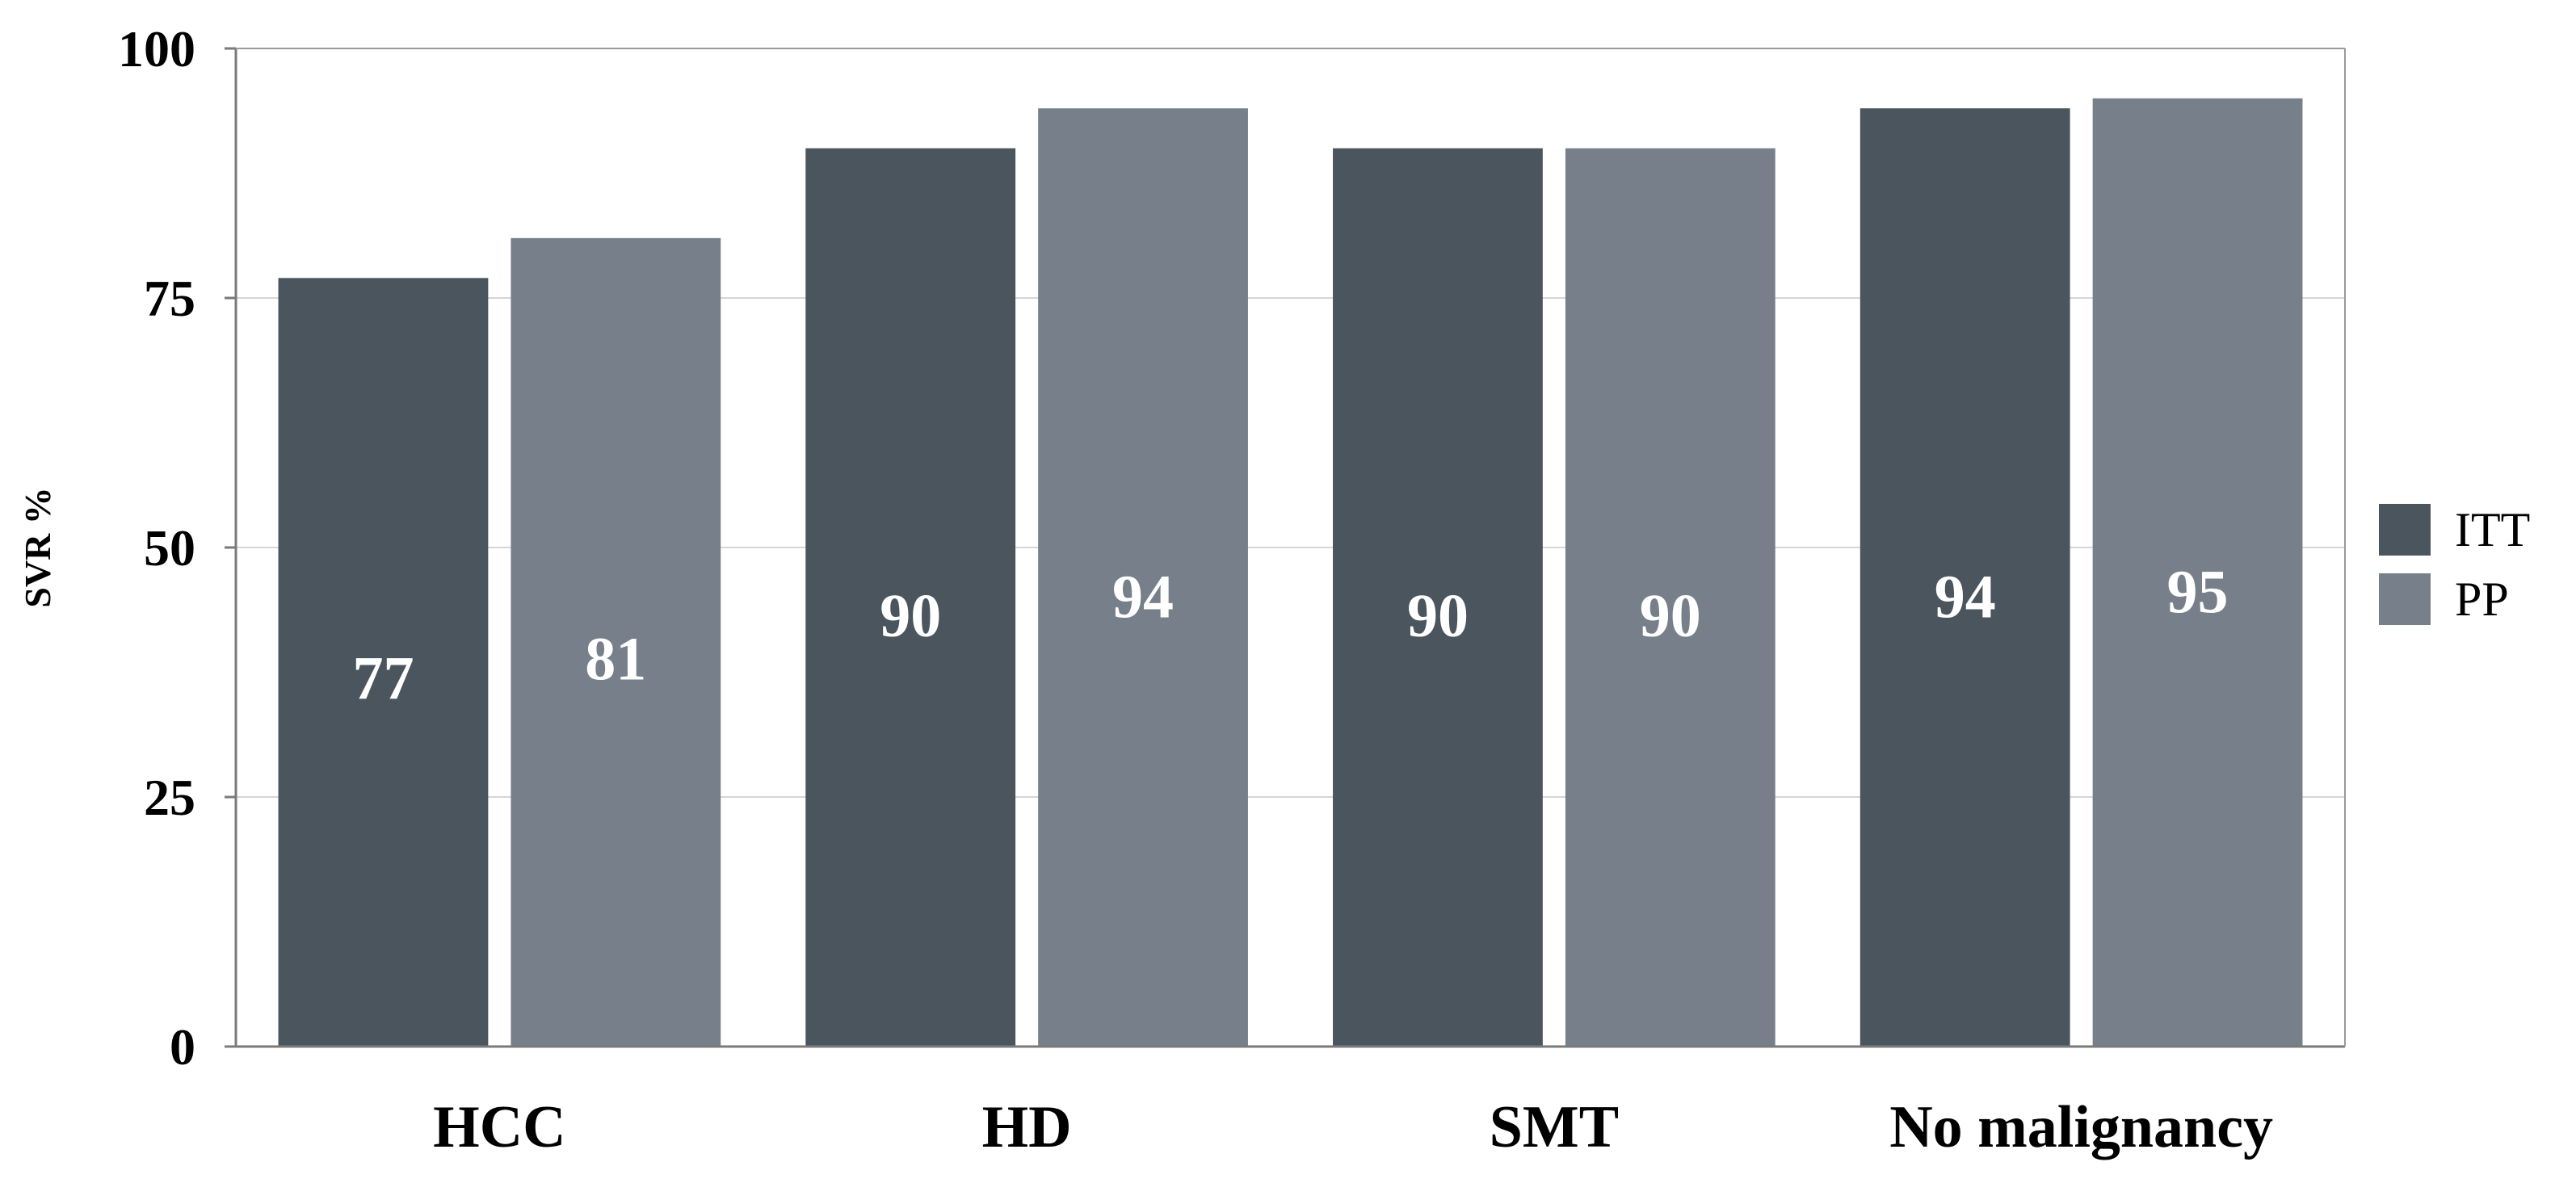 This screenshot has width=2576, height=1183. What do you see at coordinates (2081, 1127) in the screenshot?
I see `x-category-label: No malignancy` at bounding box center [2081, 1127].